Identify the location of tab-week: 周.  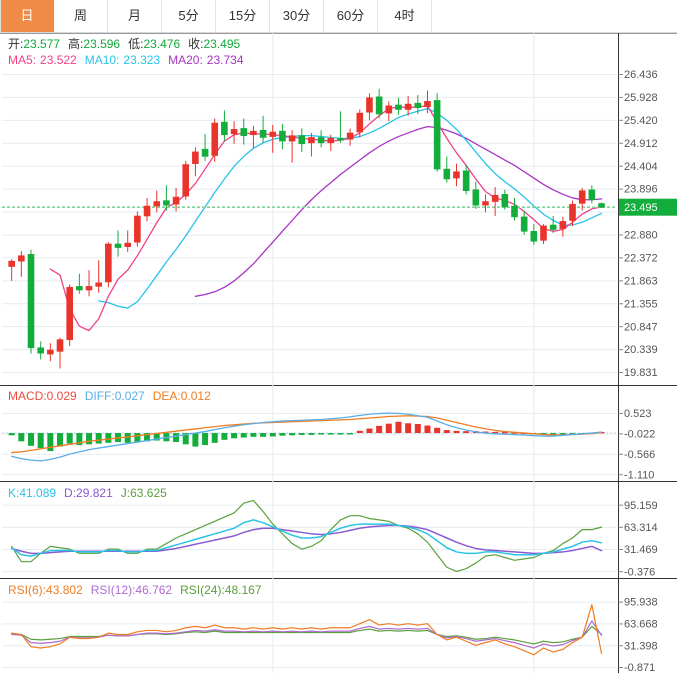
(81, 16).